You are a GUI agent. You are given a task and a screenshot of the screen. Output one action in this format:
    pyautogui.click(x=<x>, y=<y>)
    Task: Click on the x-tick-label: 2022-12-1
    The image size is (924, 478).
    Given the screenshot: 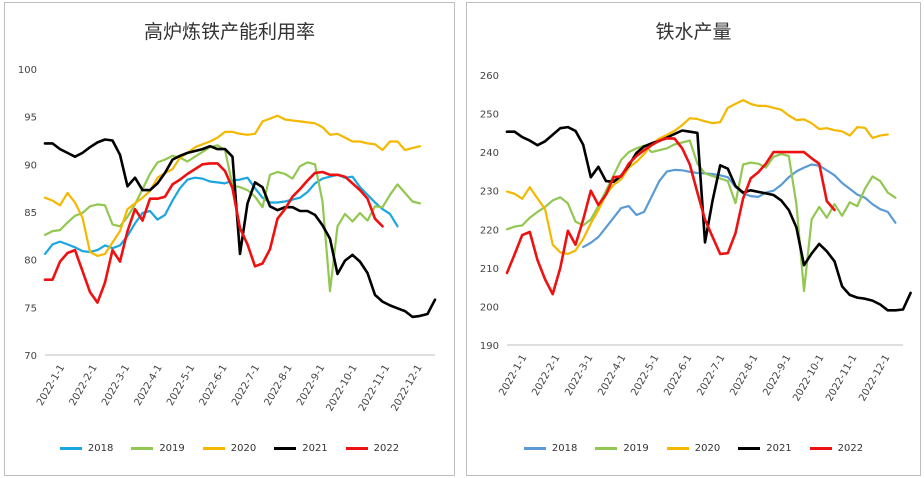 What is the action you would take?
    pyautogui.click(x=406, y=388)
    